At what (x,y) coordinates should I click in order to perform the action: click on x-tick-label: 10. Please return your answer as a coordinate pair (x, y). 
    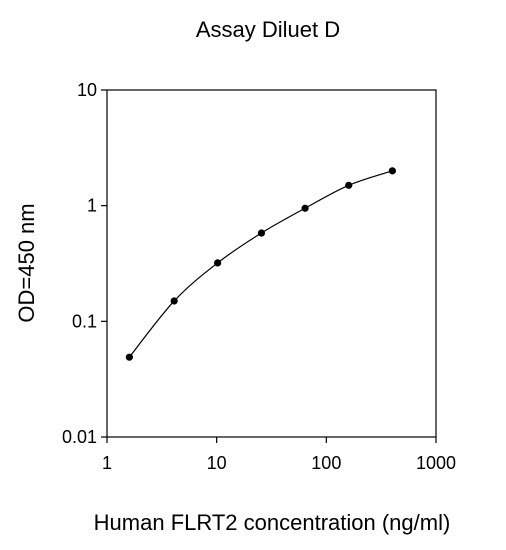
    Looking at the image, I should click on (217, 463).